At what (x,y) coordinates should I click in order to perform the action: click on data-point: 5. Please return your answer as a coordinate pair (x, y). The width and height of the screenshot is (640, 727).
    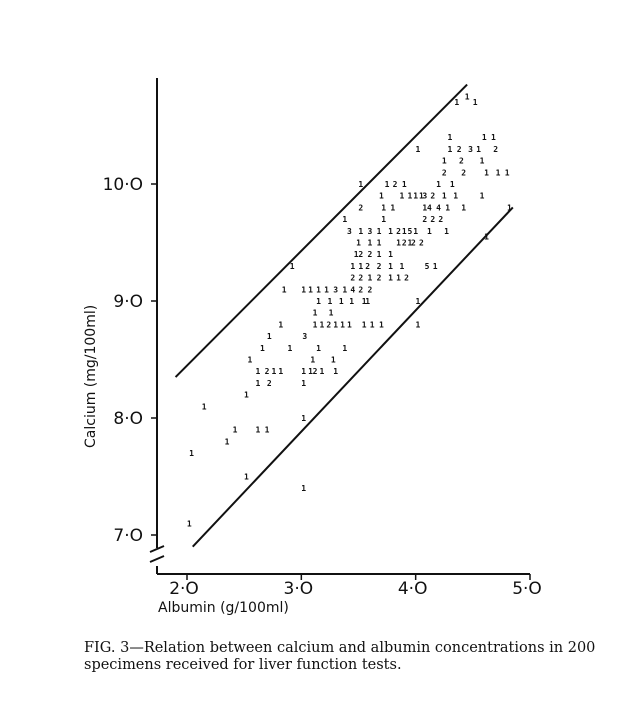
    Looking at the image, I should click on (410, 231).